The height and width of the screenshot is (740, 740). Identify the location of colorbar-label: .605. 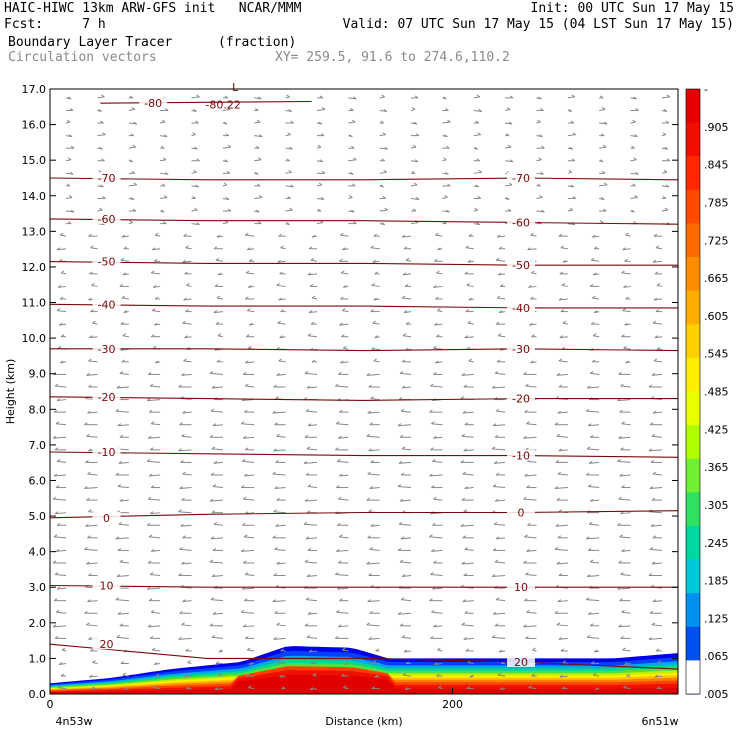
(716, 316).